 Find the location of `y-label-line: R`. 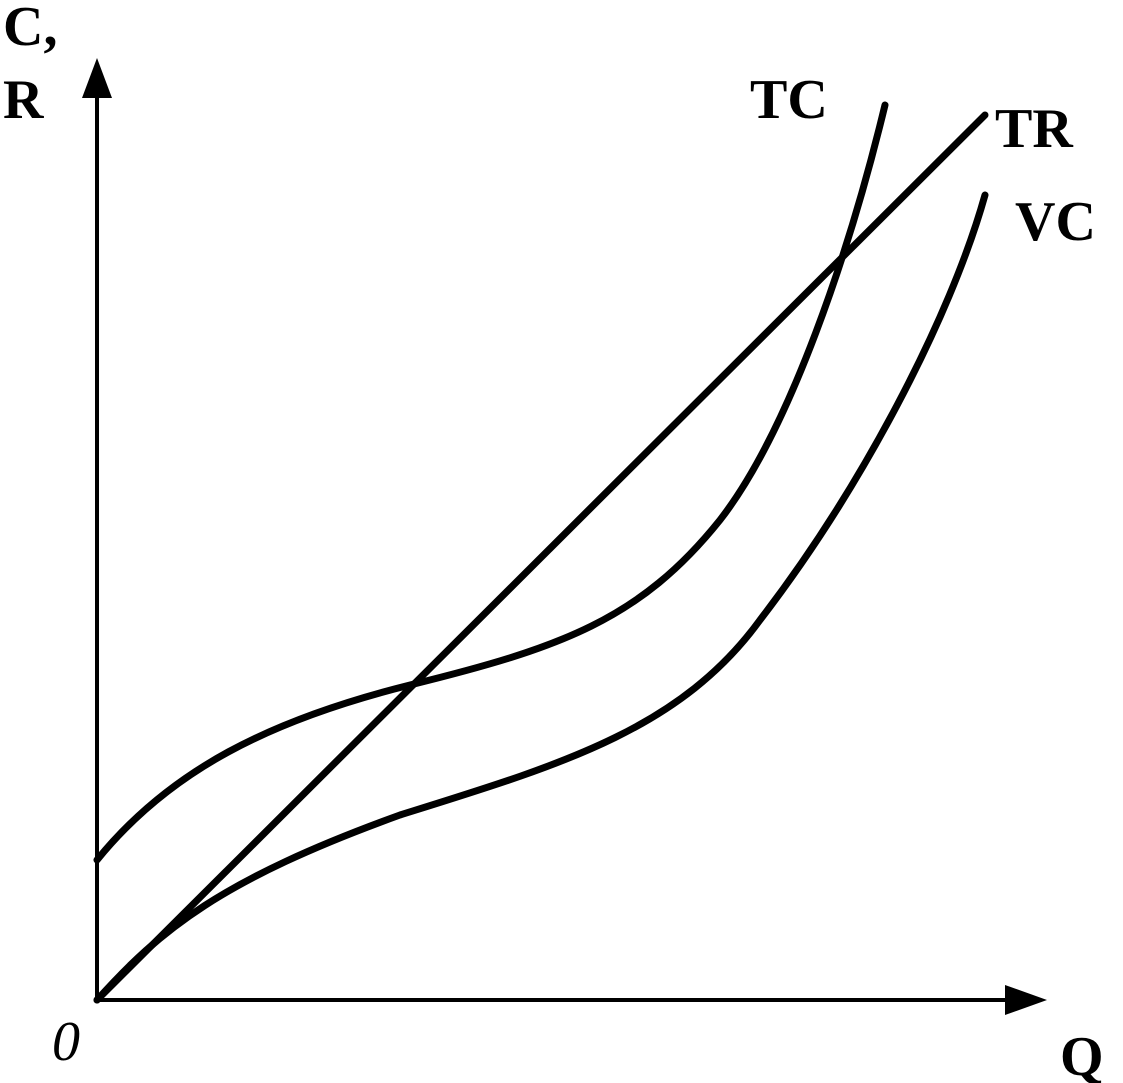

y-label-line: R is located at coordinates (23, 100).